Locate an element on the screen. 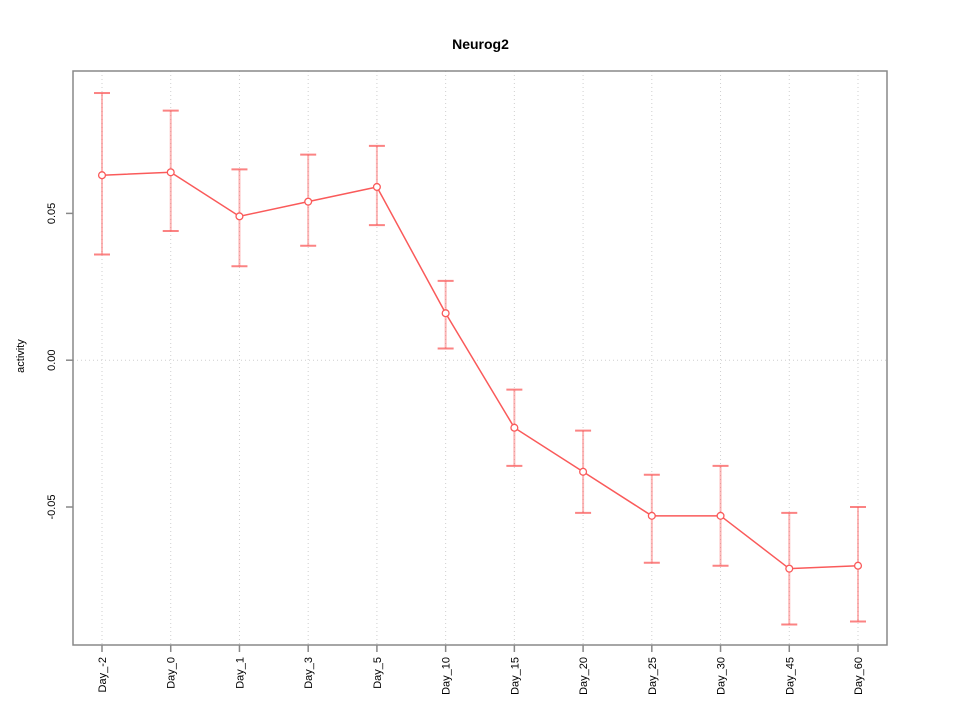 This screenshot has height=720, width=960. x-tick-label: Day_15 is located at coordinates (515, 676).